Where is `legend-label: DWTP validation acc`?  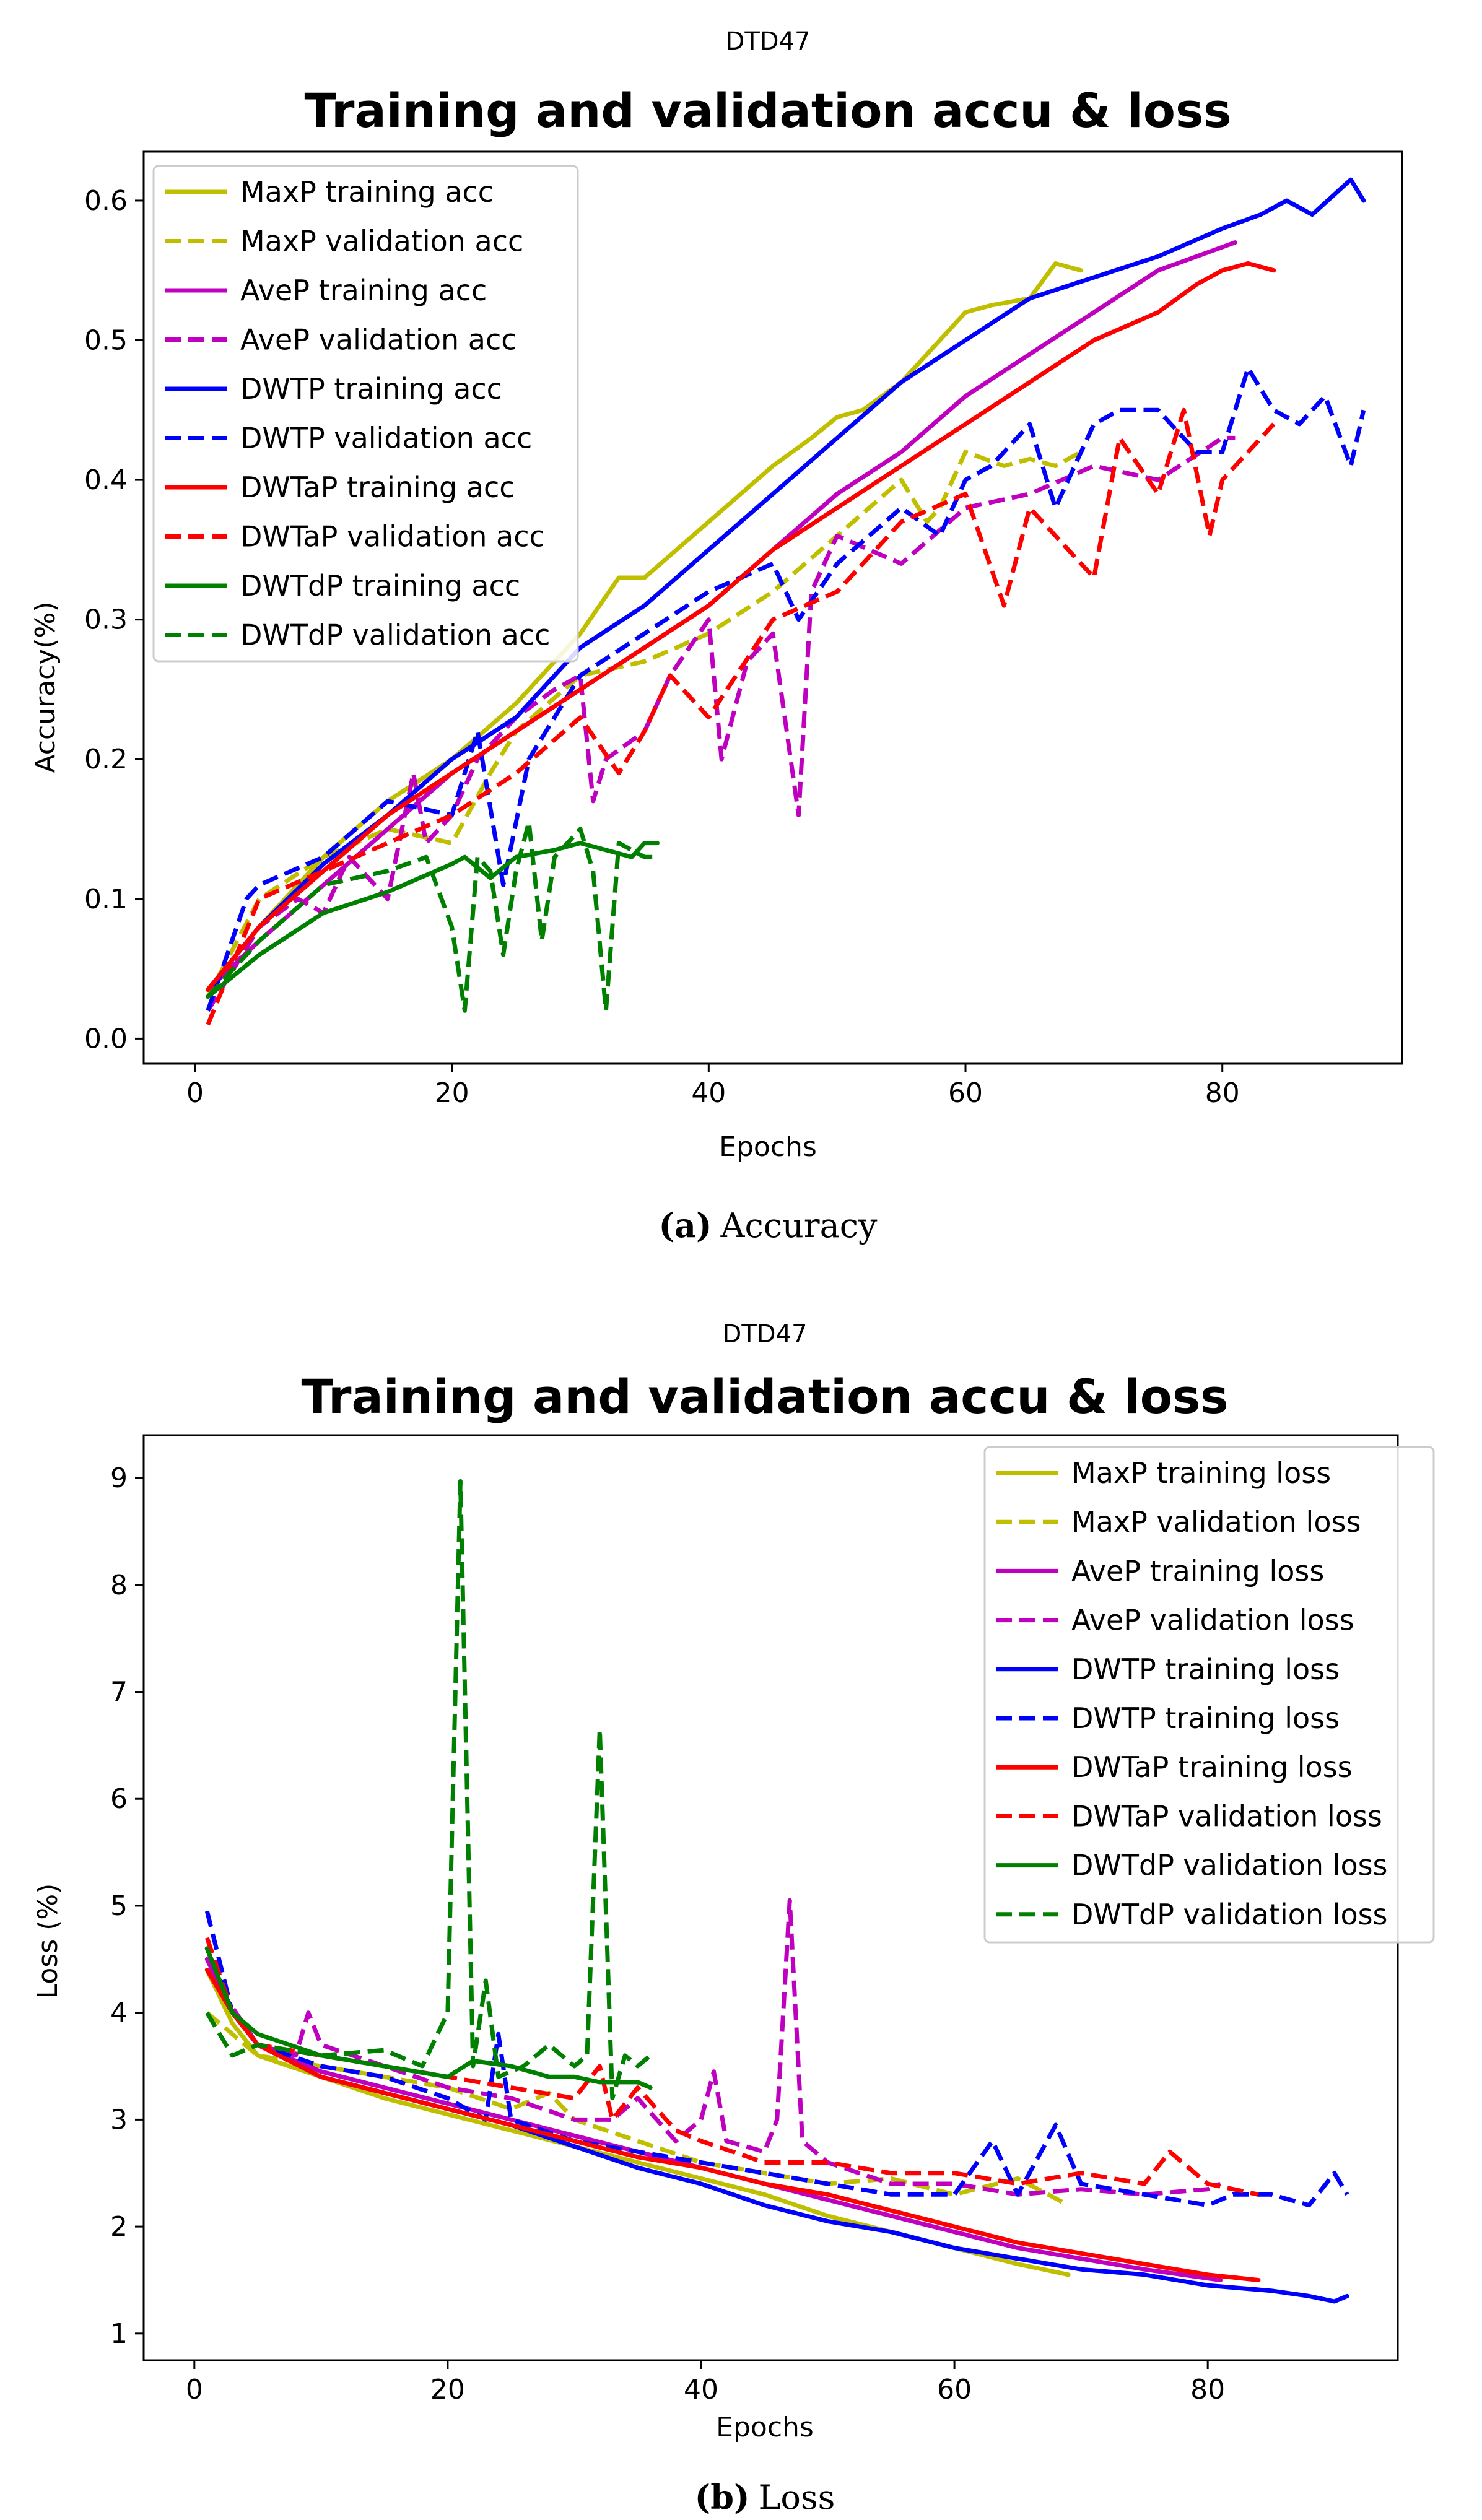
legend-label: DWTP validation acc is located at coordinates (386, 438).